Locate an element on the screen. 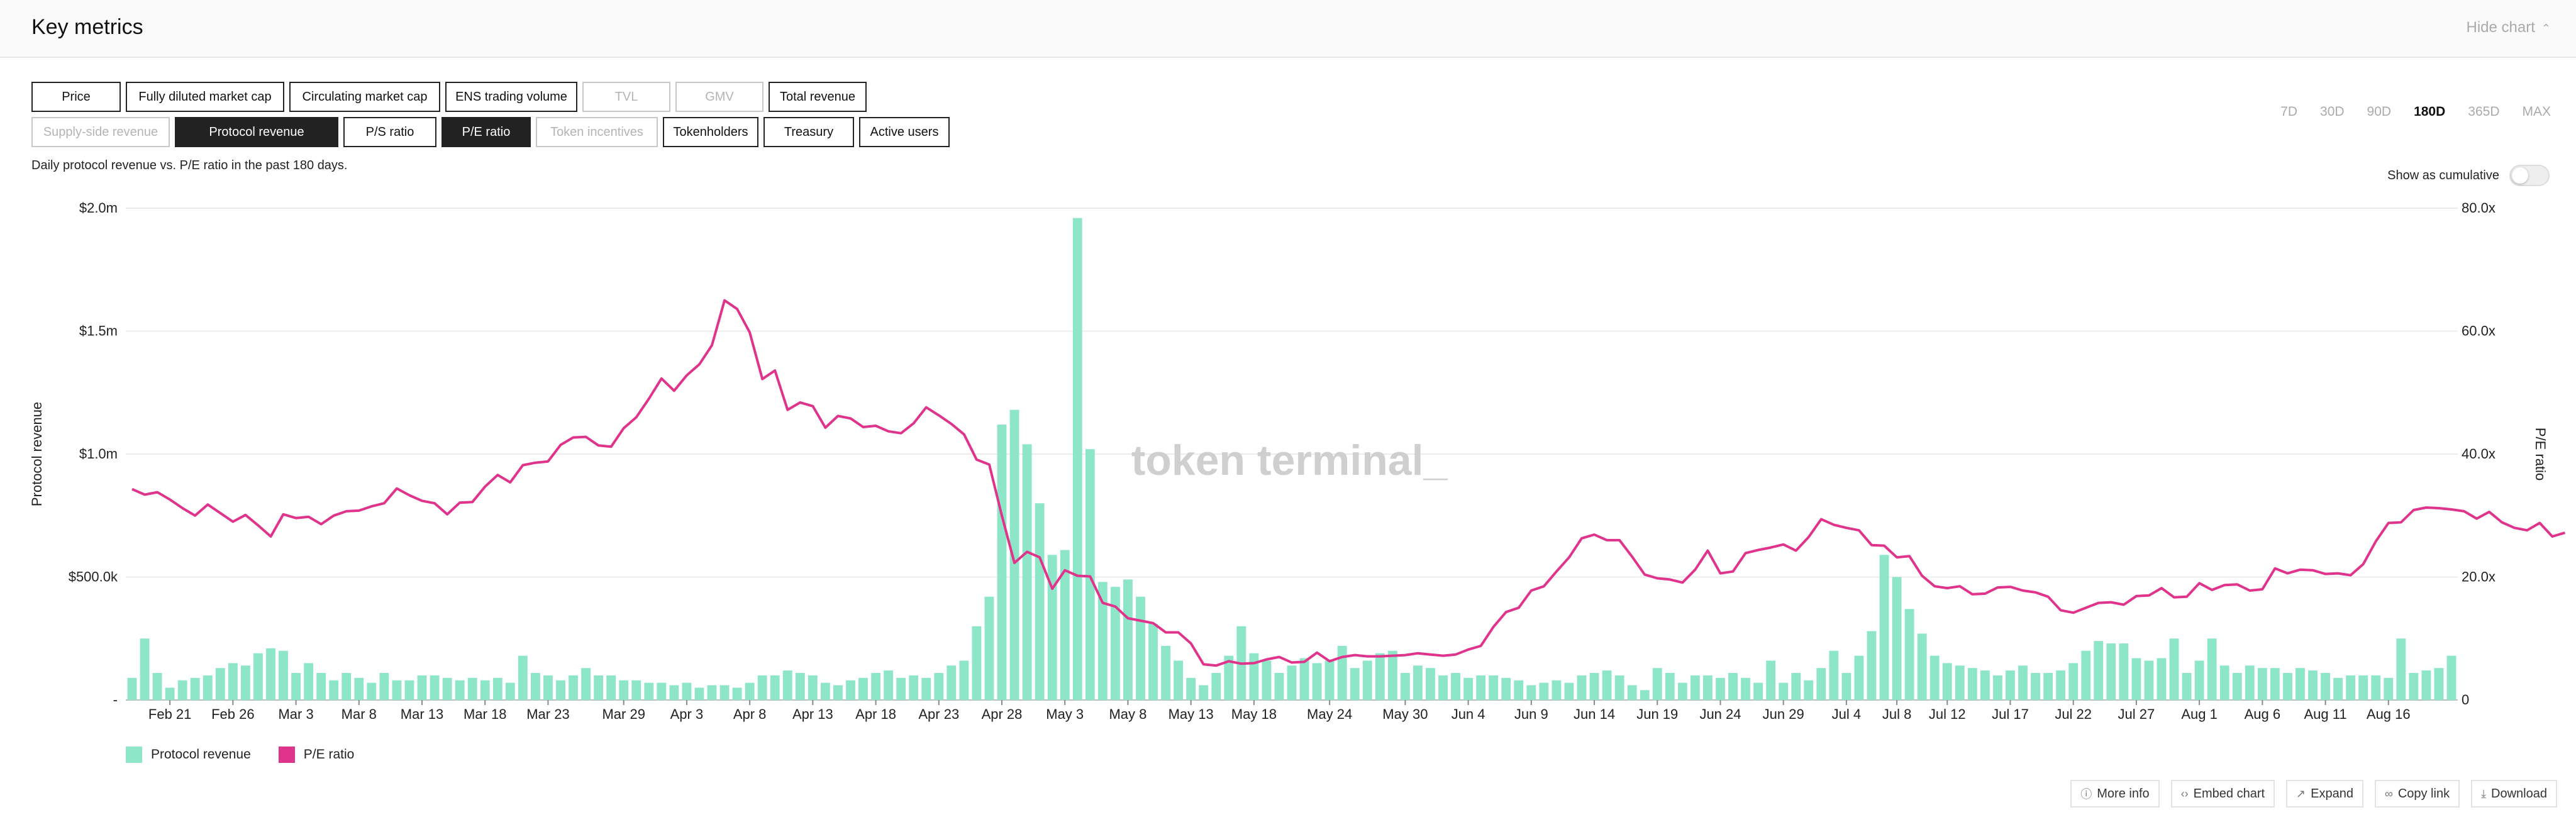 This screenshot has height=822, width=2576. range-30d: 30D is located at coordinates (2332, 111).